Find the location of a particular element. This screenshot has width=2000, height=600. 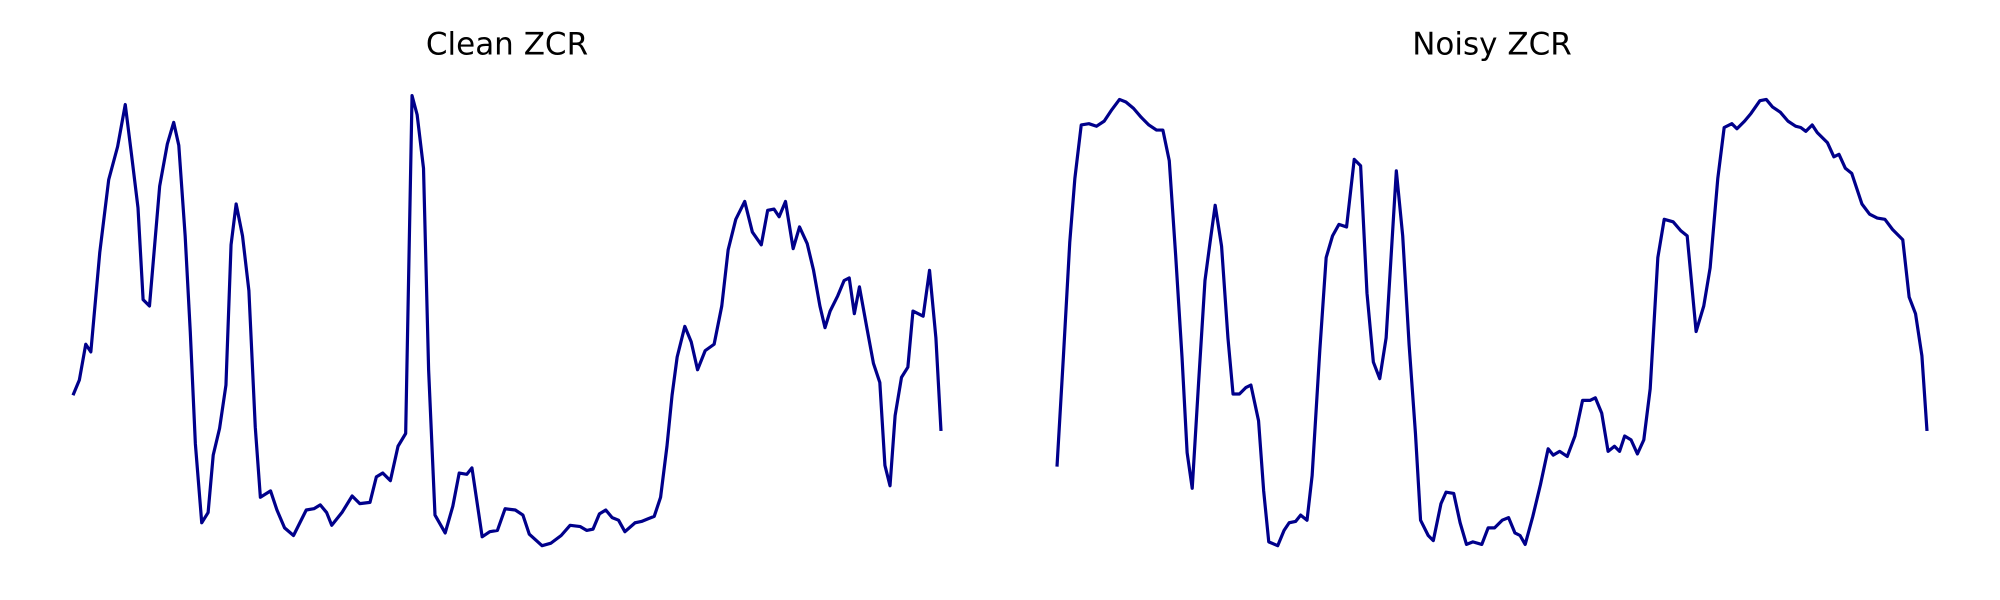

chart-title: Noisy ZCR is located at coordinates (1492, 45).